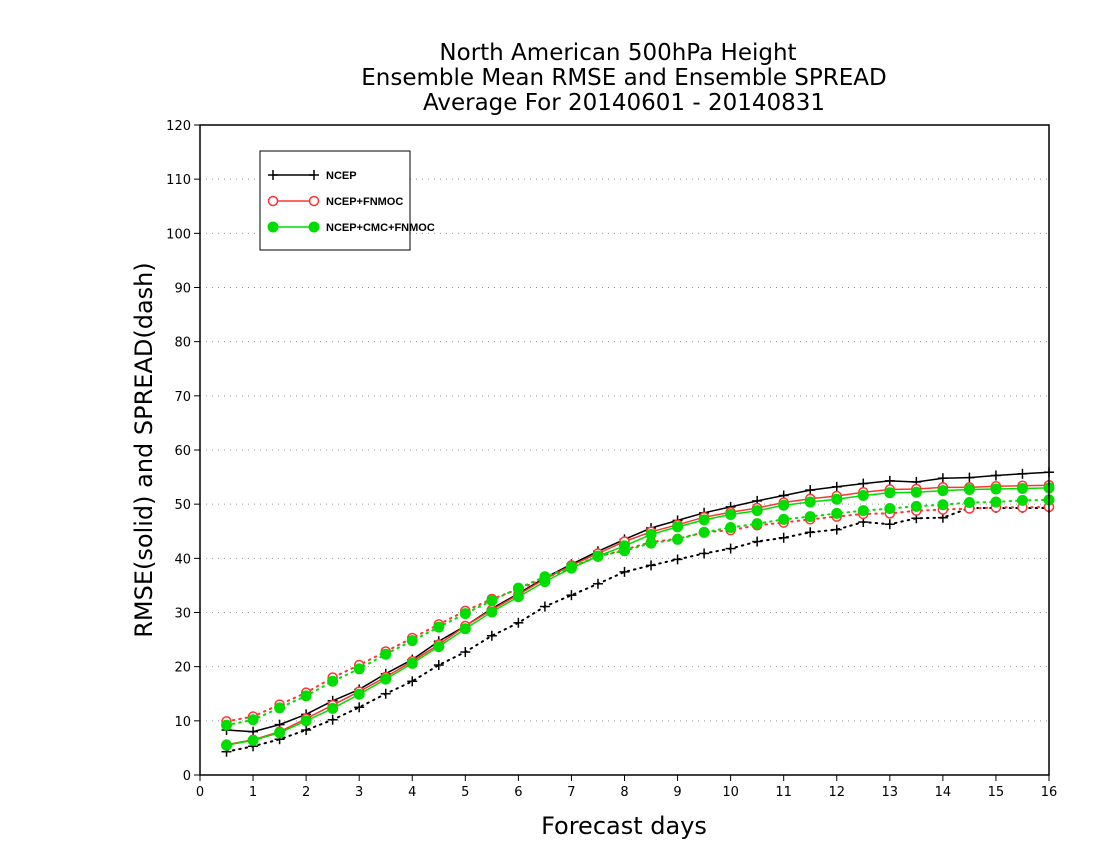 This screenshot has width=1100, height=850. I want to click on legend-item-ncep-cmc-fnmoc: NCEP+CMC+FNMOC, so click(351, 227).